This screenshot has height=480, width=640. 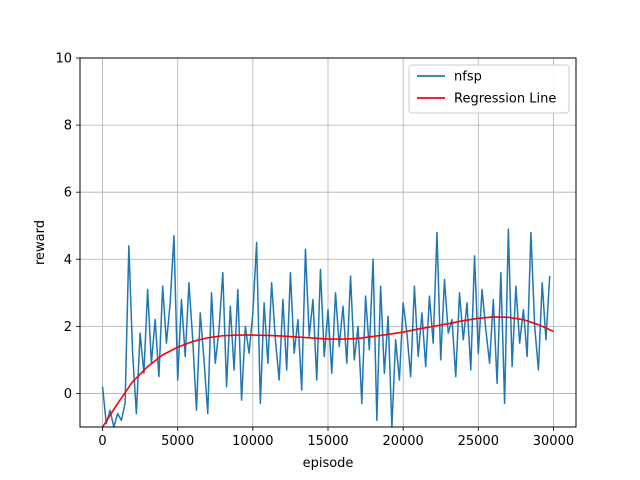 What do you see at coordinates (553, 441) in the screenshot?
I see `x-tick-label: 30000` at bounding box center [553, 441].